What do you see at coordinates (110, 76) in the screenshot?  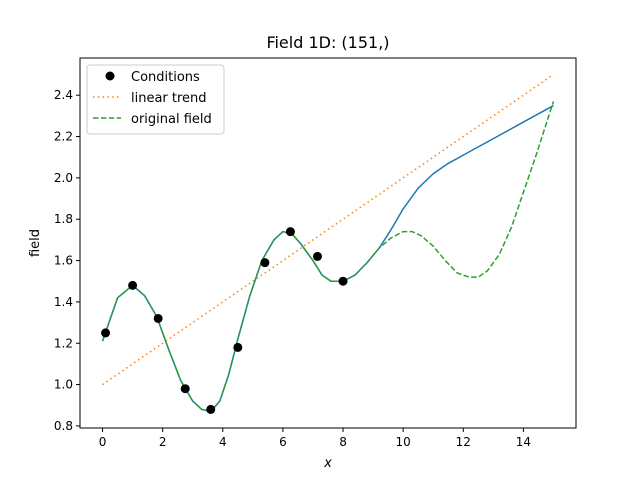 I see `legend-marker-Conditions` at bounding box center [110, 76].